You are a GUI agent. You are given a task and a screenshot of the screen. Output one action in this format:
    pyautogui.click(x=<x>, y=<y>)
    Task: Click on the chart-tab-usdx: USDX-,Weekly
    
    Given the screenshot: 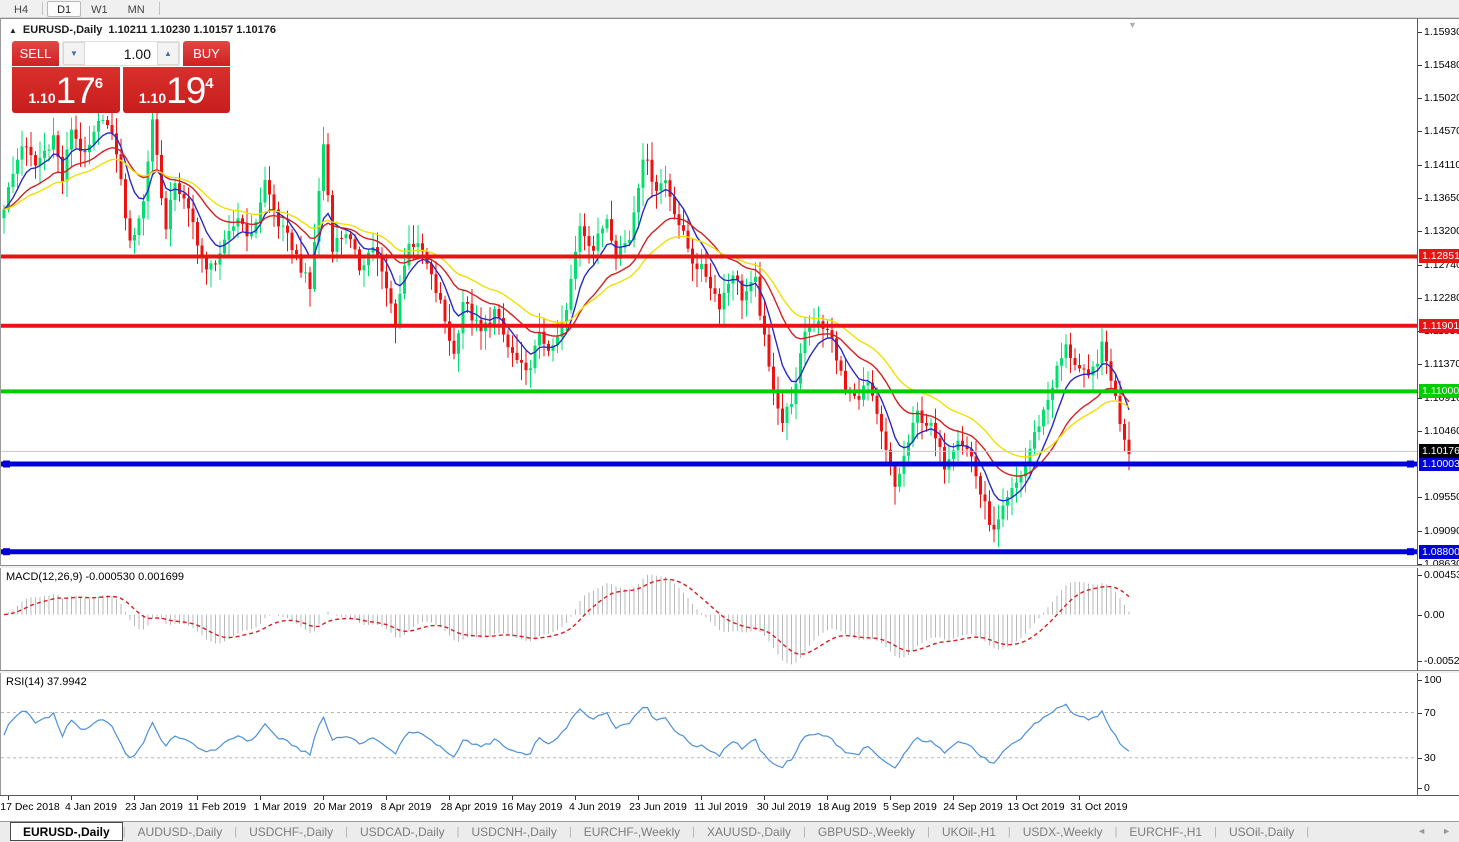 What is the action you would take?
    pyautogui.click(x=1062, y=831)
    